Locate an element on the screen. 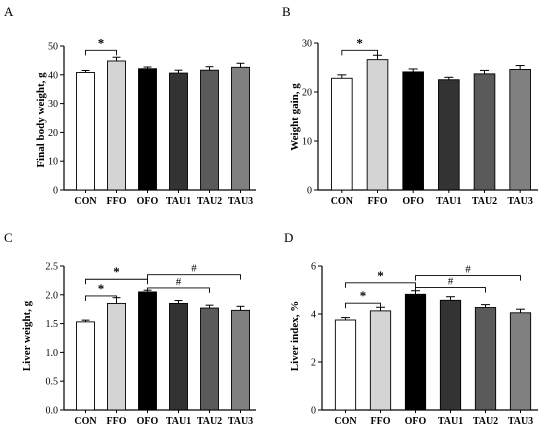  panel-letter: A is located at coordinates (9, 11).